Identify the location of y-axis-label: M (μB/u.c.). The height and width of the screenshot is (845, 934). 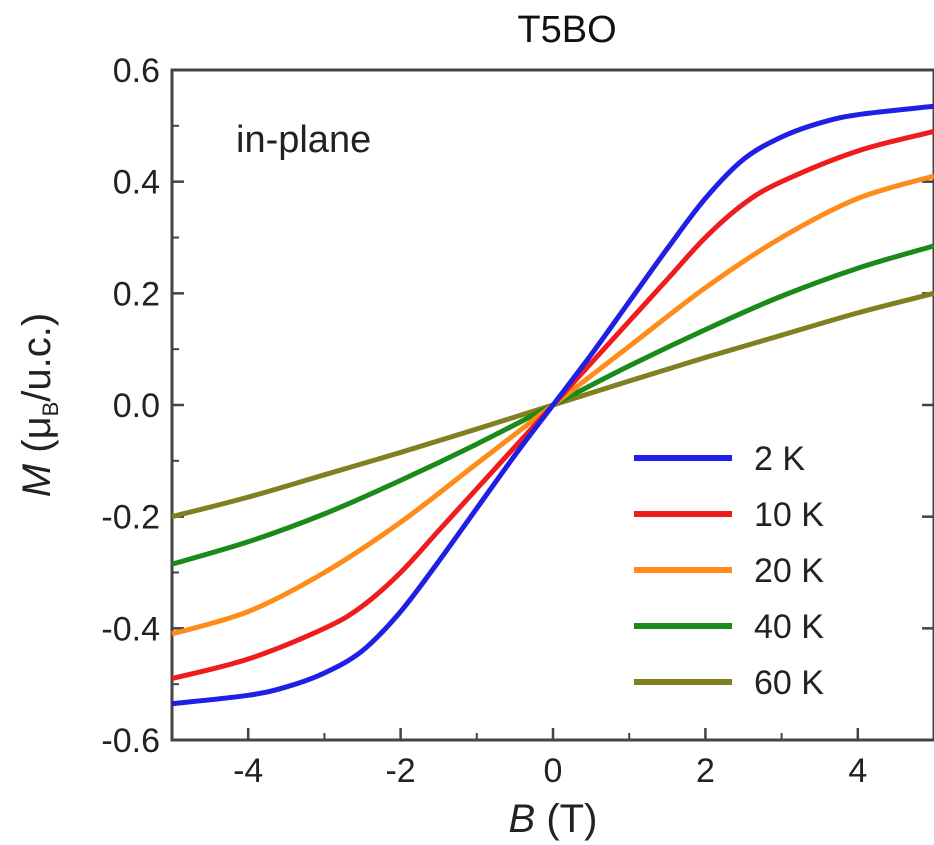
(39, 405).